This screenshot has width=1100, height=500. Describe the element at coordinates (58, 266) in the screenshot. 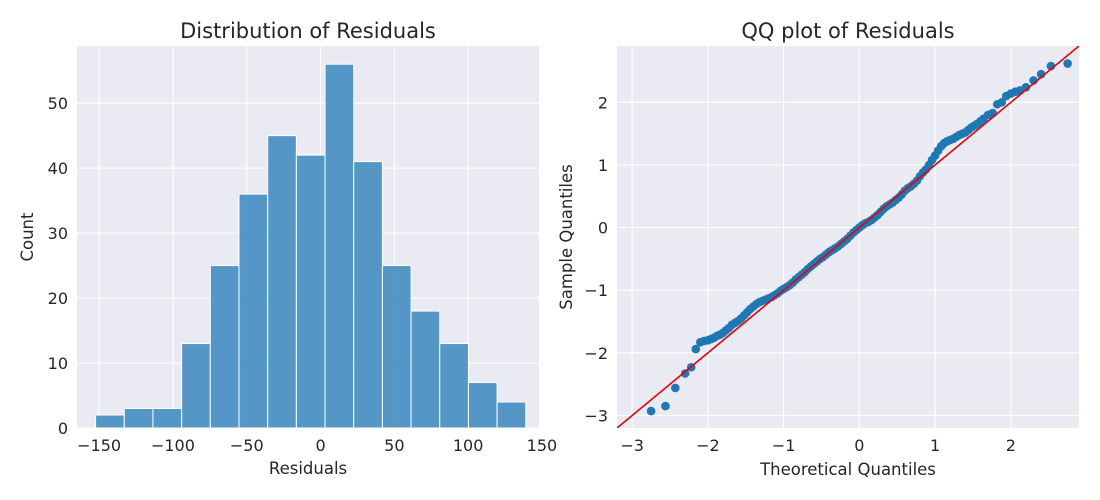

I see `histogram-y-ticks: 0 10 20 30 40 50` at that location.